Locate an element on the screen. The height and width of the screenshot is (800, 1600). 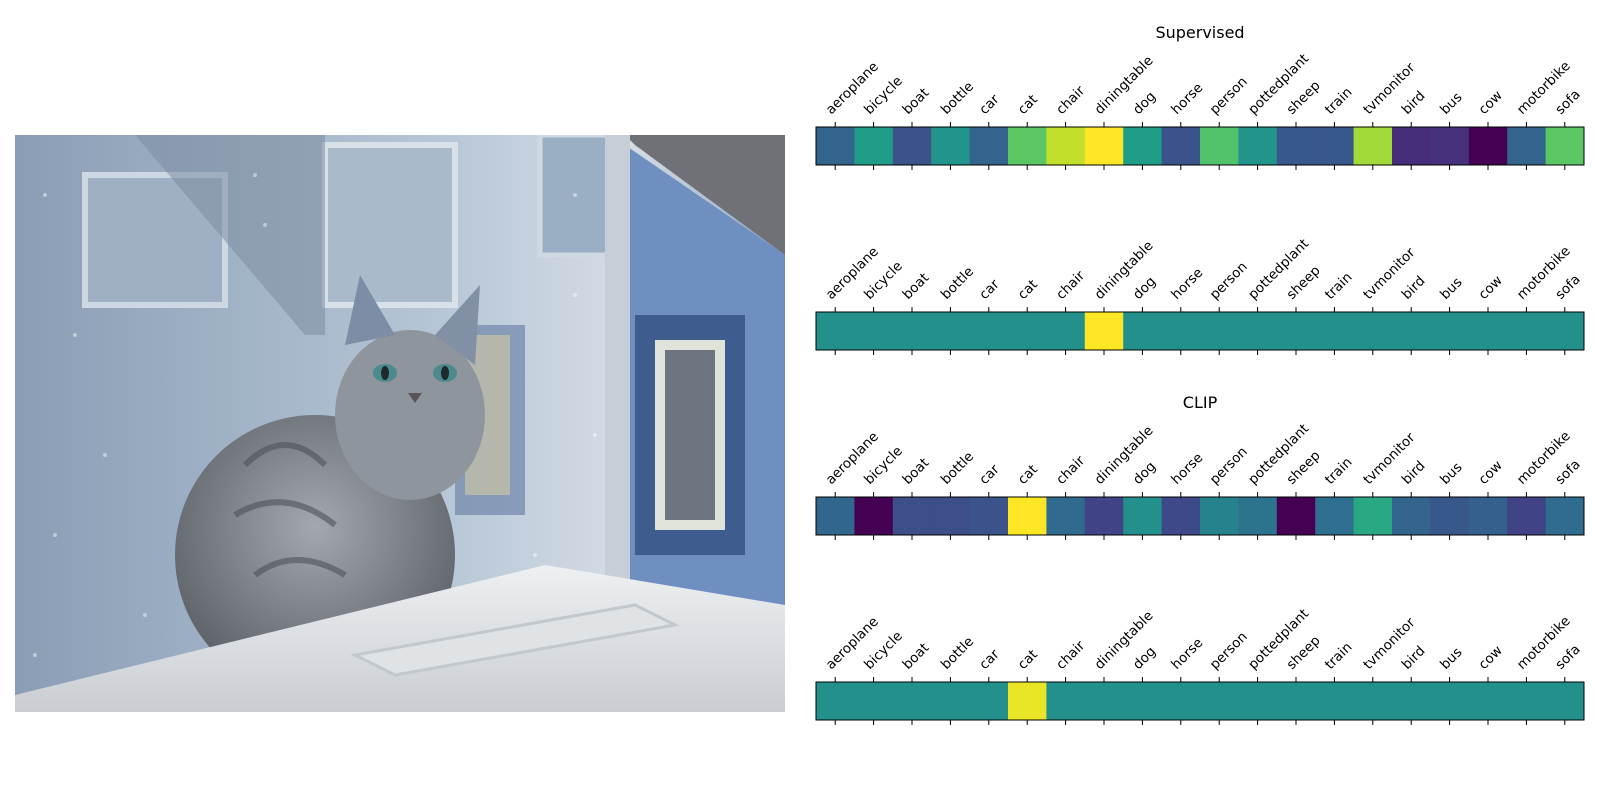
chart-title: CLIP is located at coordinates (1200, 402).